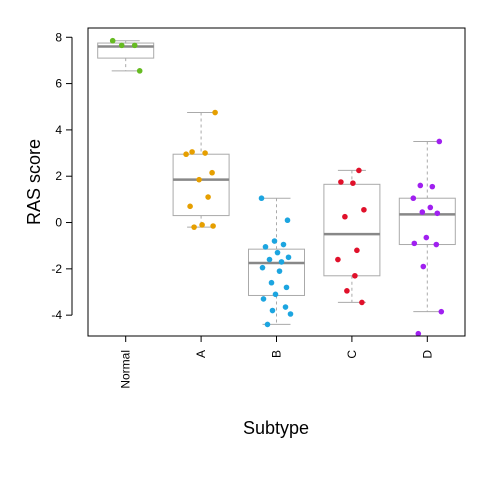 The height and width of the screenshot is (480, 480). I want to click on y-axis: -4 -2 0 2 4 6 8, so click(62, 176).